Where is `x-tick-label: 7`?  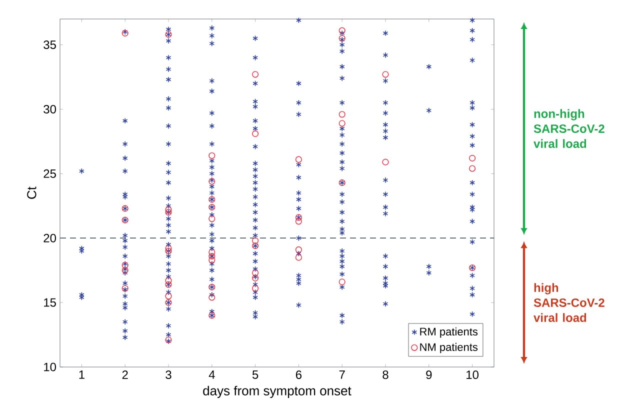 x-tick-label: 7 is located at coordinates (342, 374).